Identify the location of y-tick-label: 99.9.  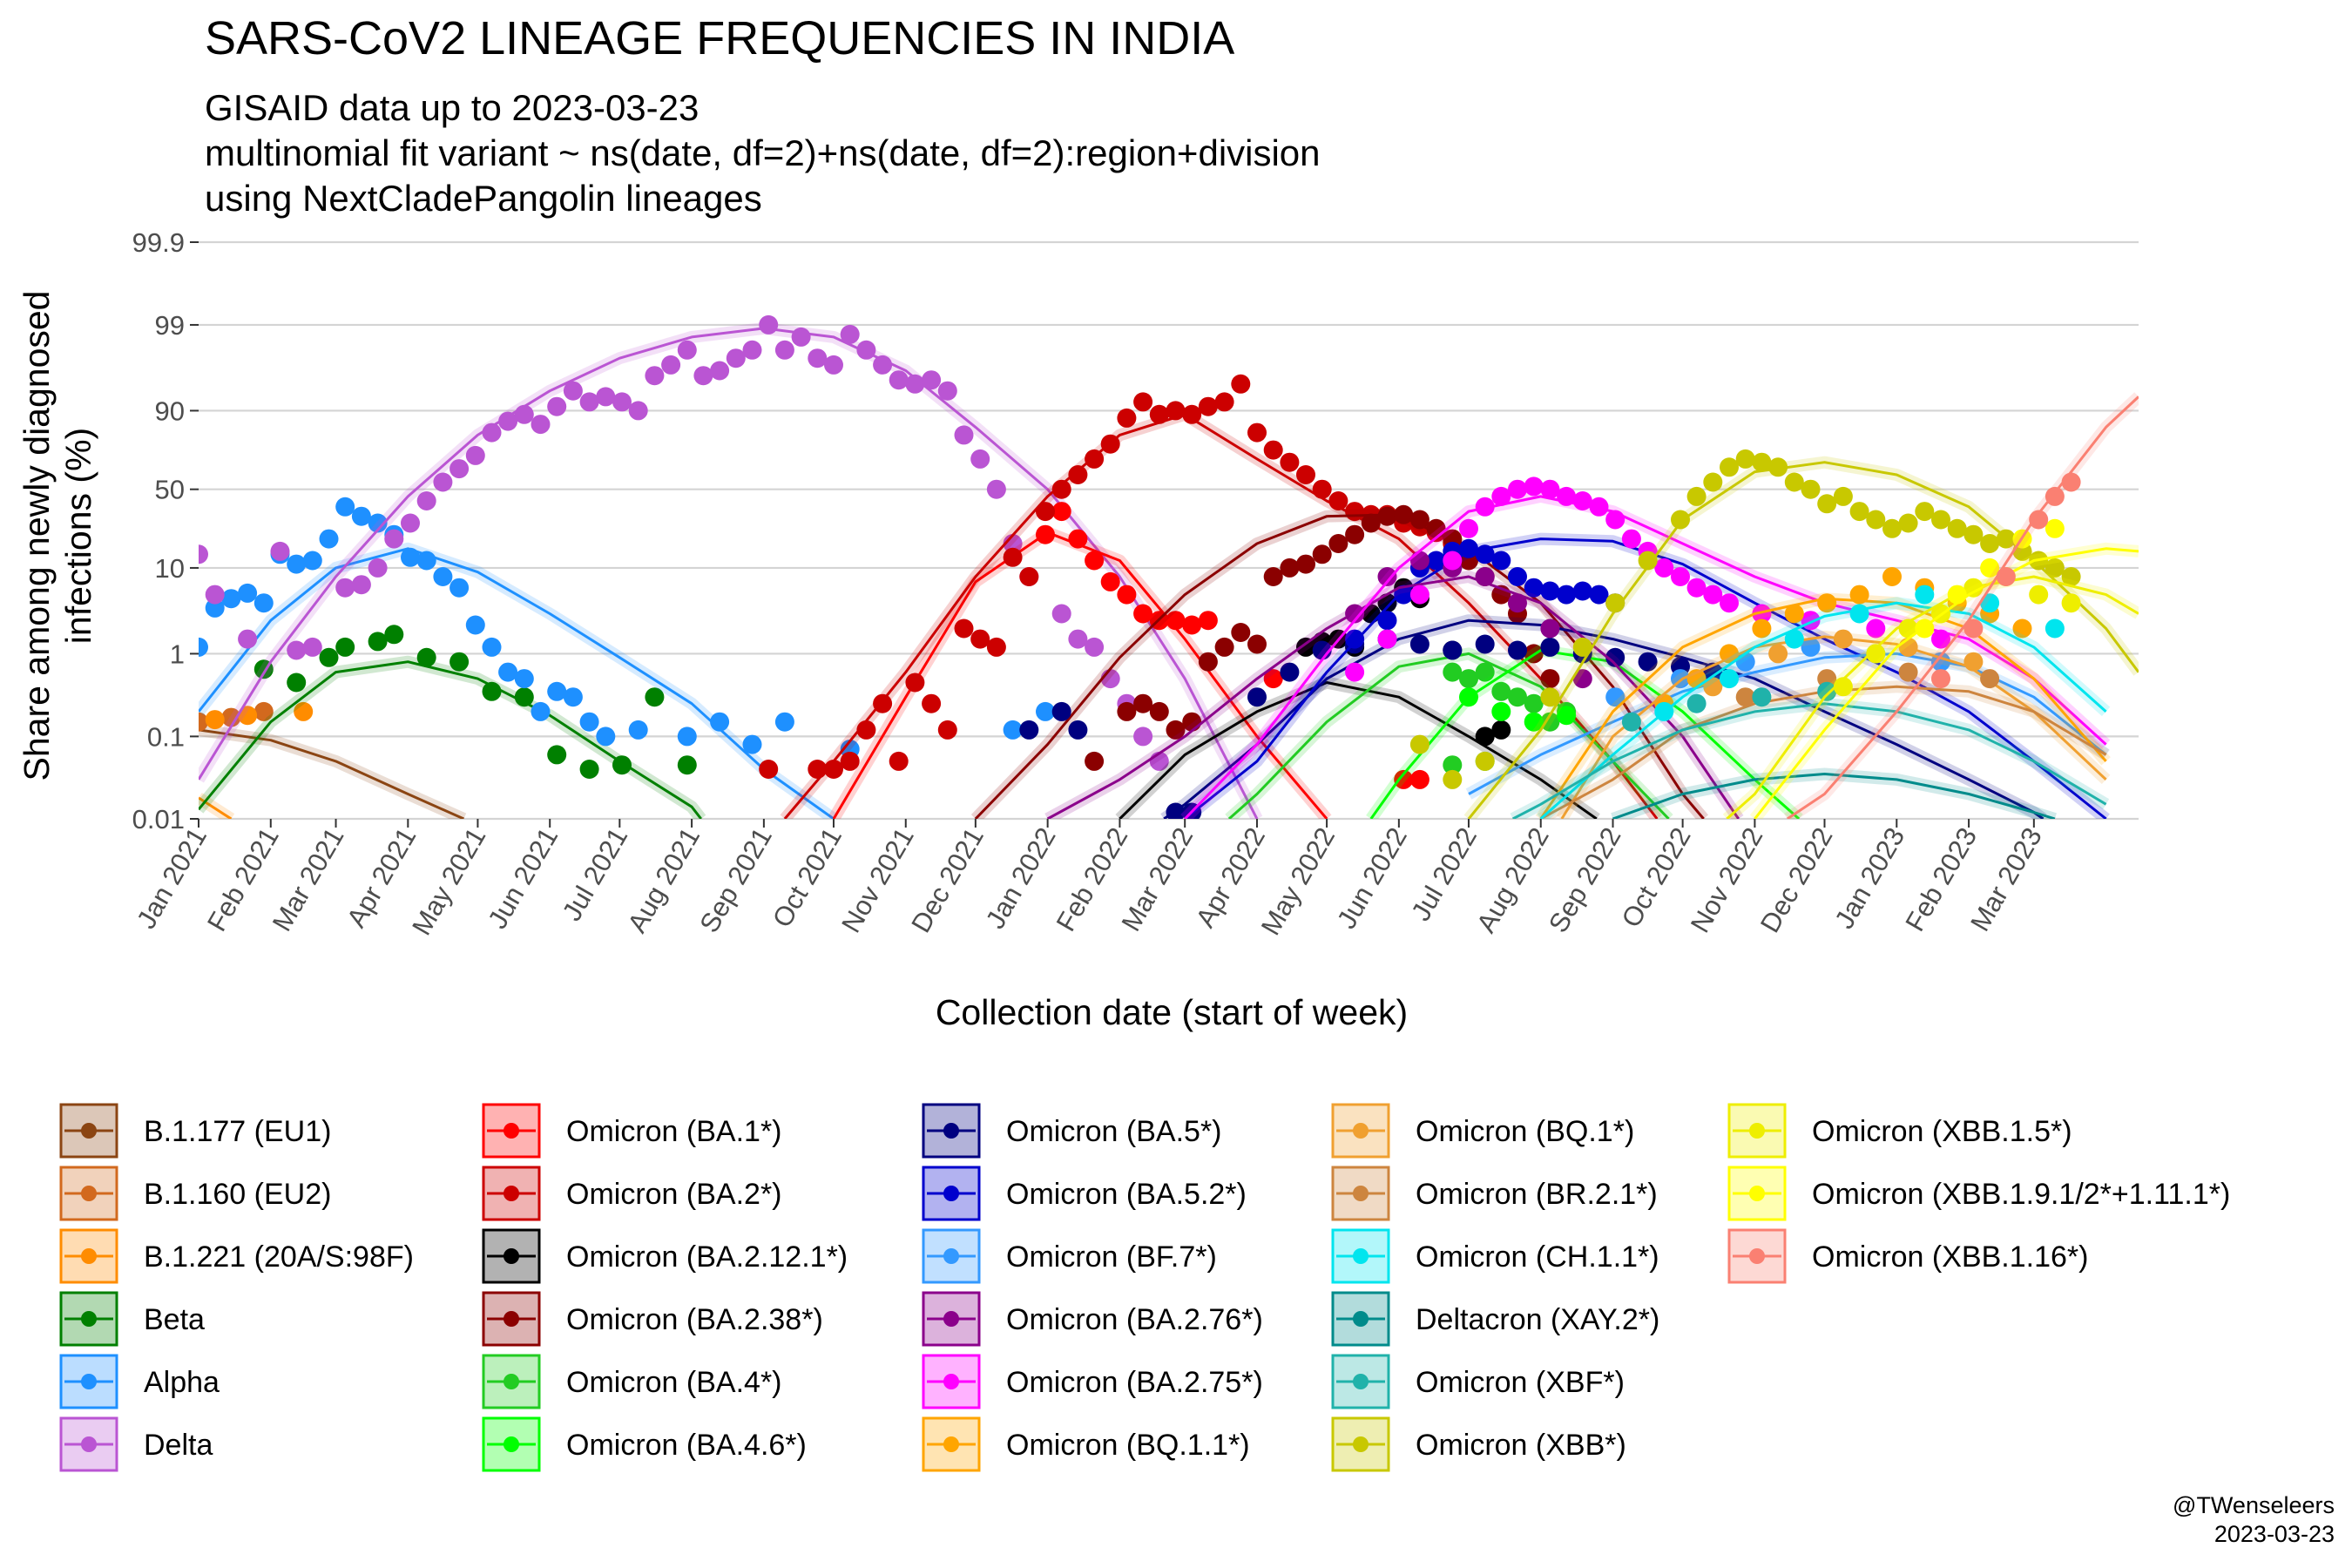
(158, 242).